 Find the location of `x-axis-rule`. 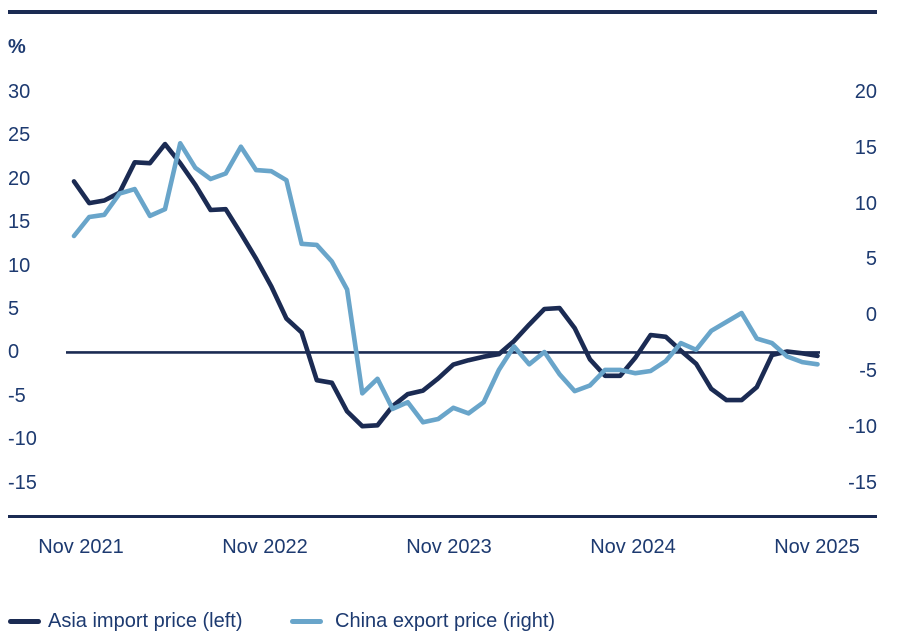

x-axis-rule is located at coordinates (442, 516).